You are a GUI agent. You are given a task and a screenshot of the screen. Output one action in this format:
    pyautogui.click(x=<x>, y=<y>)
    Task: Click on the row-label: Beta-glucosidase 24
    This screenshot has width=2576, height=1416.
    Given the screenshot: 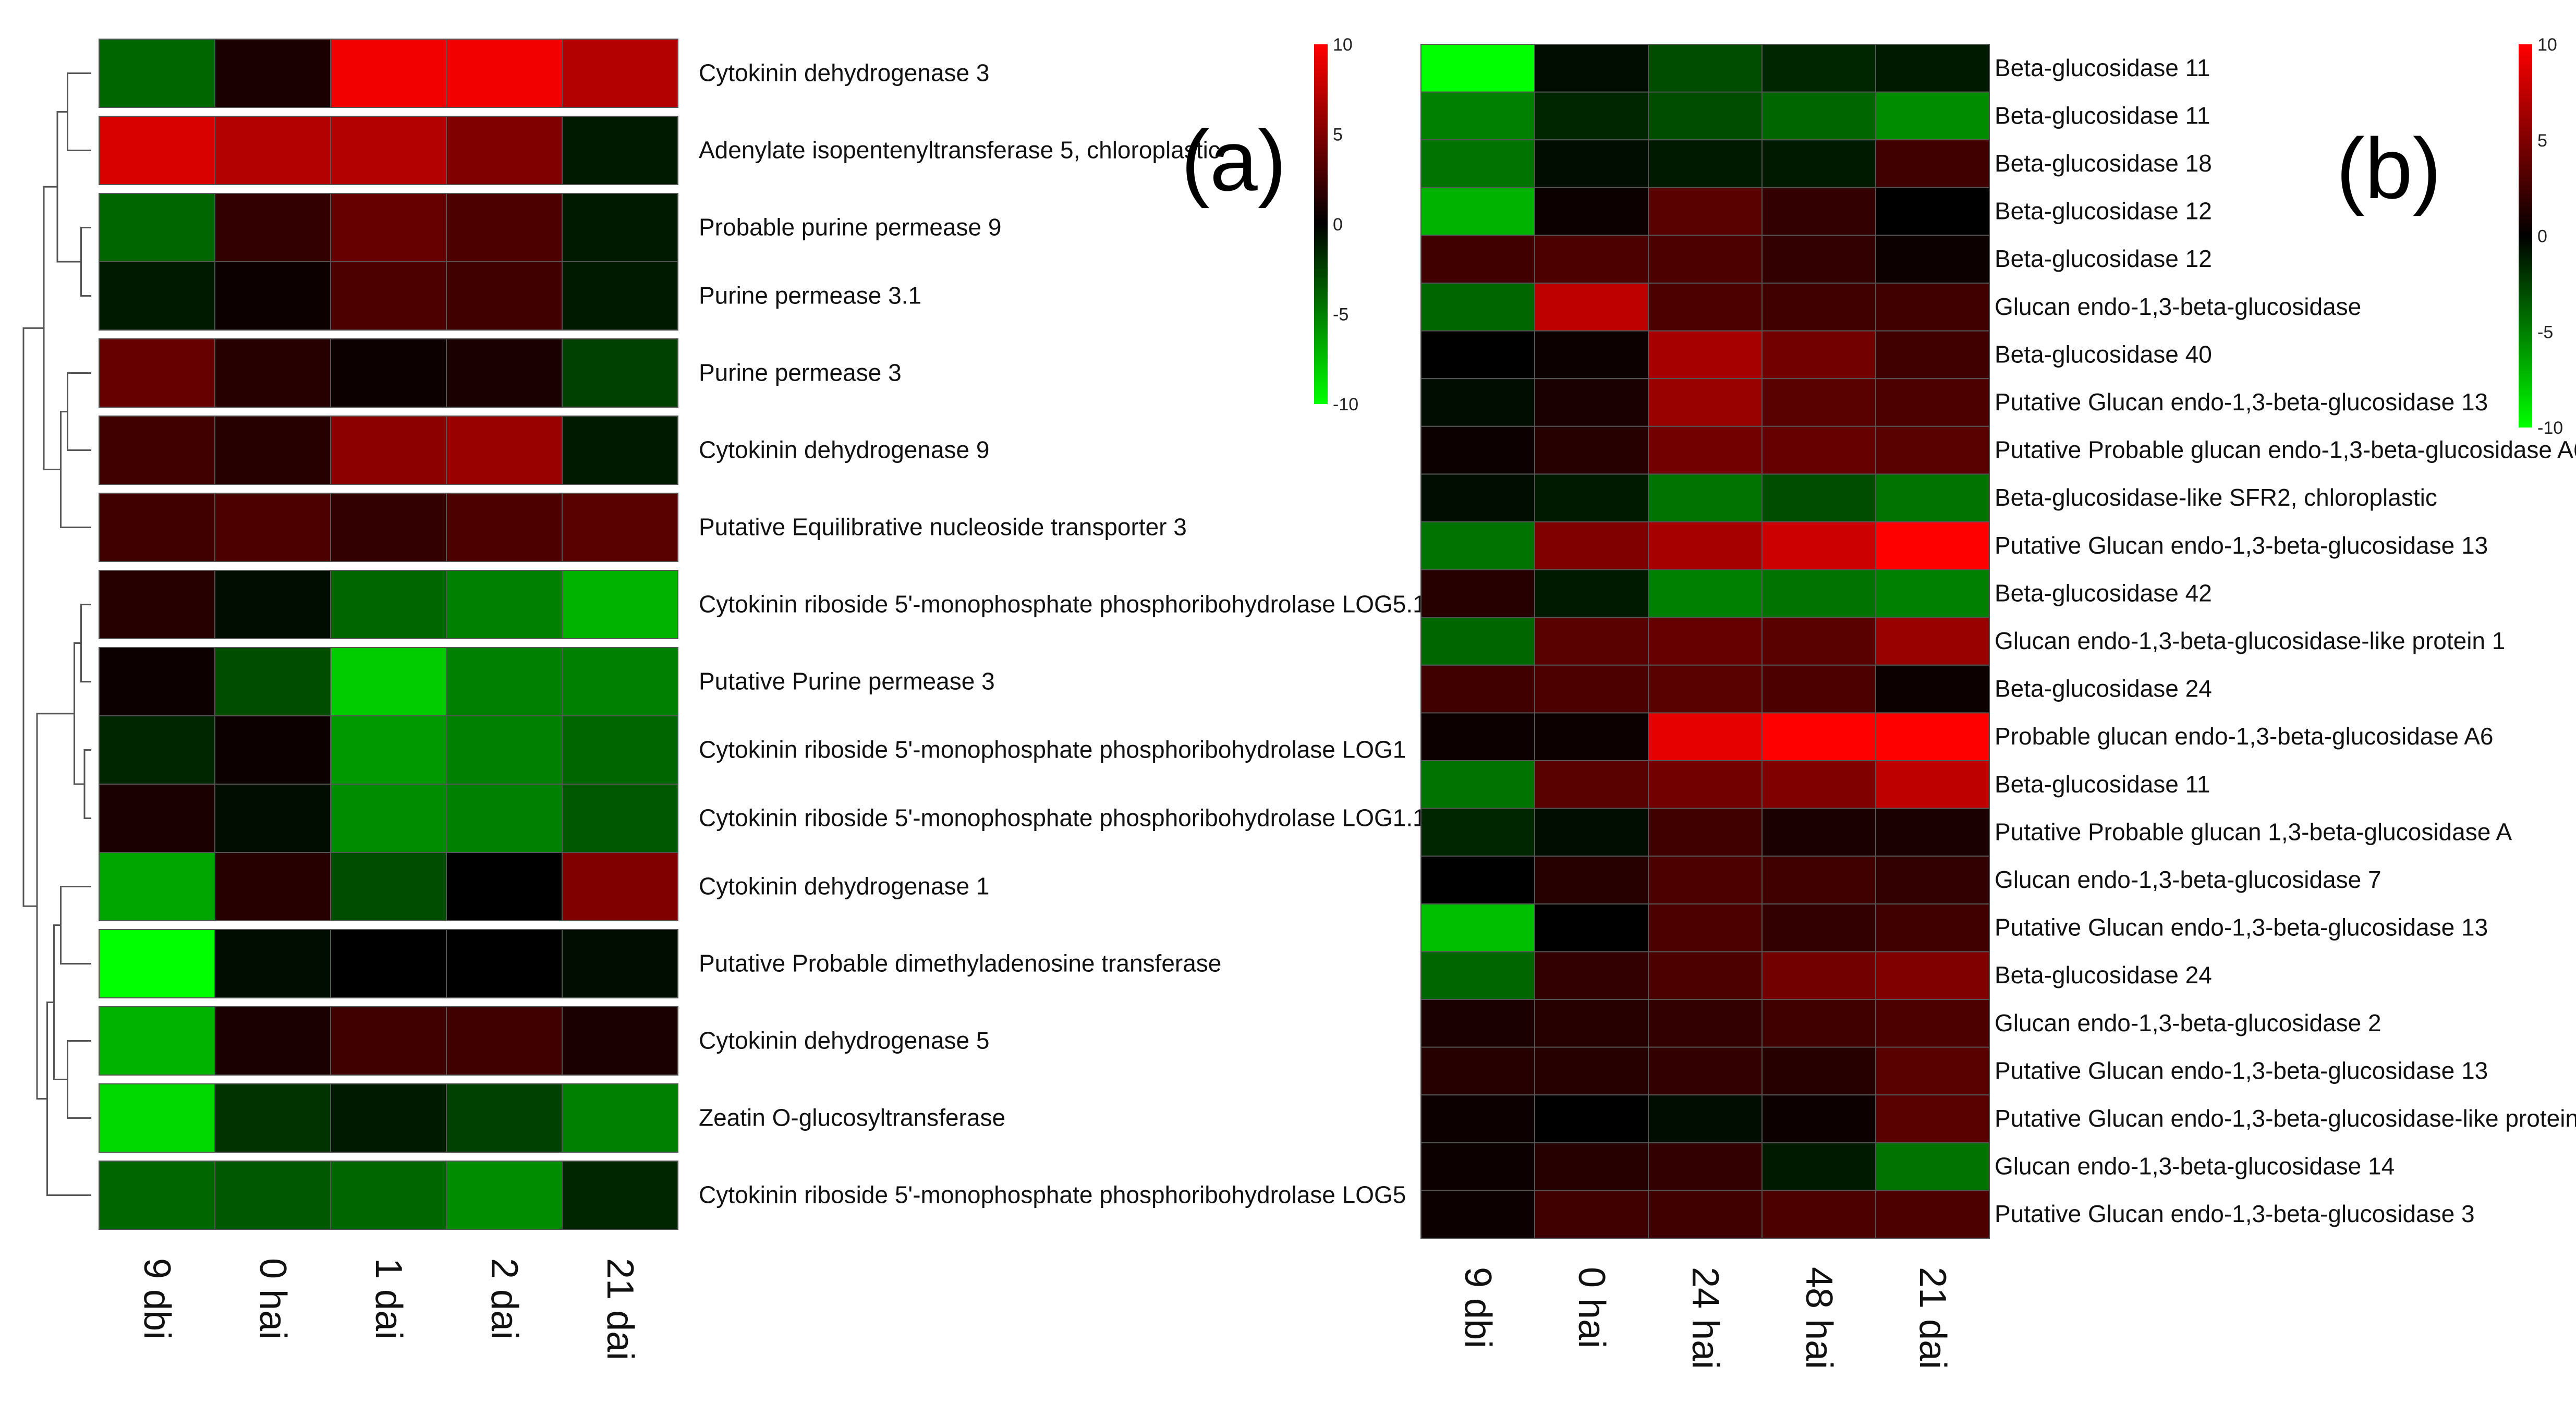 What is the action you would take?
    pyautogui.click(x=2103, y=974)
    